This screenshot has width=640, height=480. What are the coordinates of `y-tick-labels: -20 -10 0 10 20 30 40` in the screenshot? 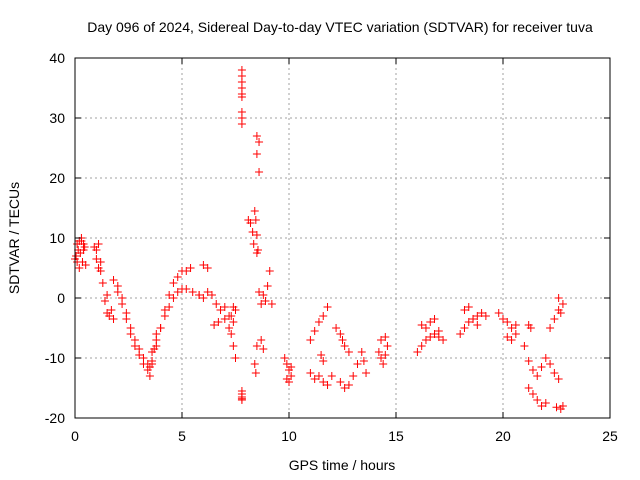 It's located at (55, 238).